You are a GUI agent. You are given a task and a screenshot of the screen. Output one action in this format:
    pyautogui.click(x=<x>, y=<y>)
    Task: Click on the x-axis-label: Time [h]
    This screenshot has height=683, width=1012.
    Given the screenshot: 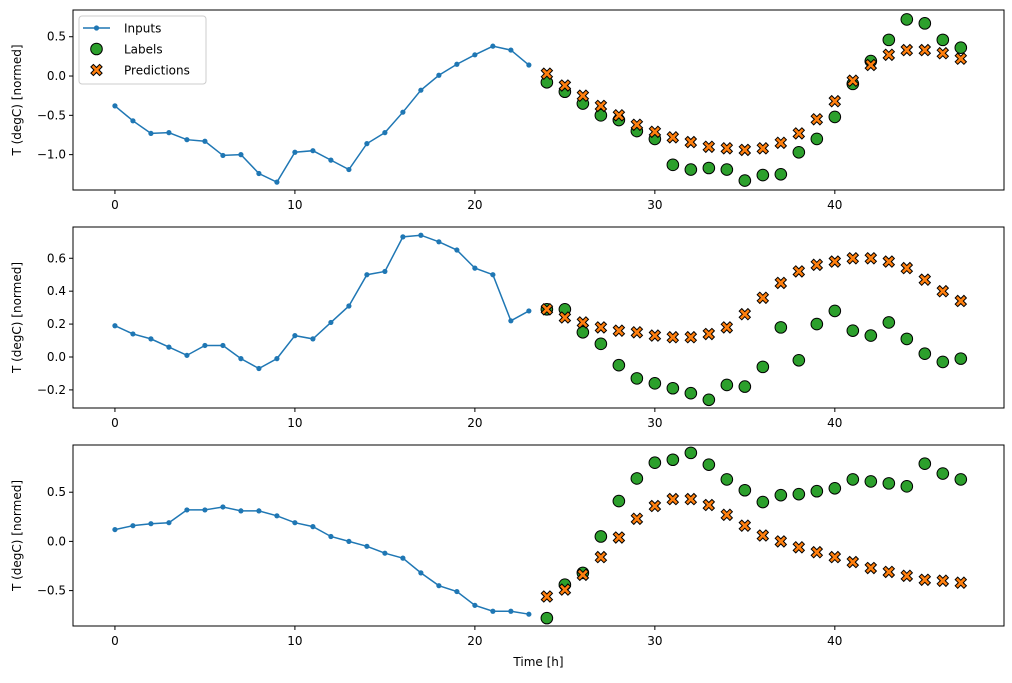 What is the action you would take?
    pyautogui.click(x=537, y=662)
    